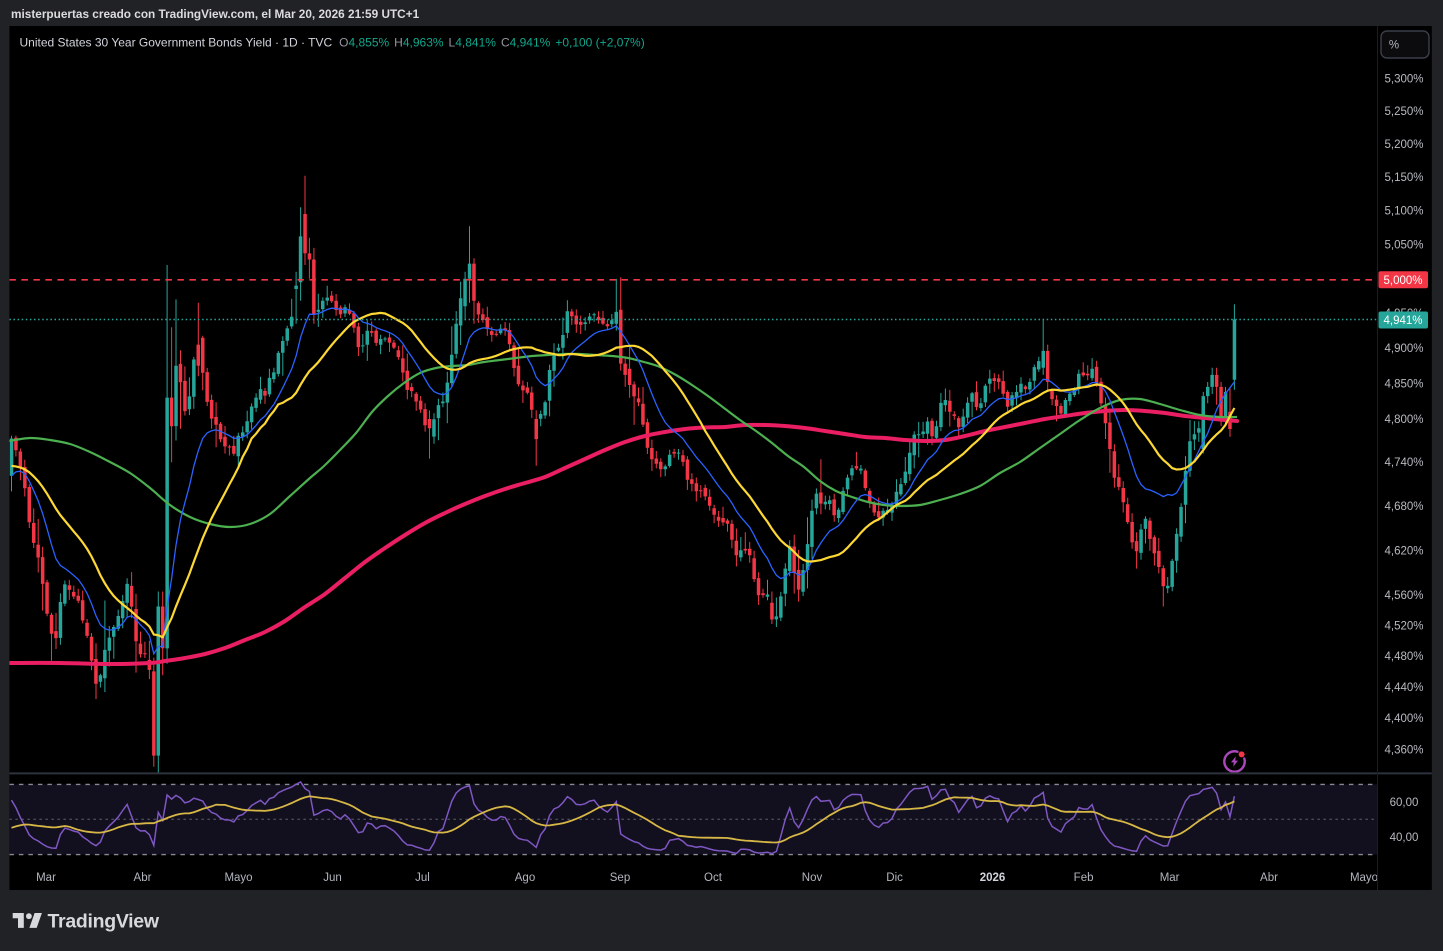 This screenshot has height=951, width=1443. Describe the element at coordinates (104, 922) in the screenshot. I see `svg-text: TradingView` at that location.